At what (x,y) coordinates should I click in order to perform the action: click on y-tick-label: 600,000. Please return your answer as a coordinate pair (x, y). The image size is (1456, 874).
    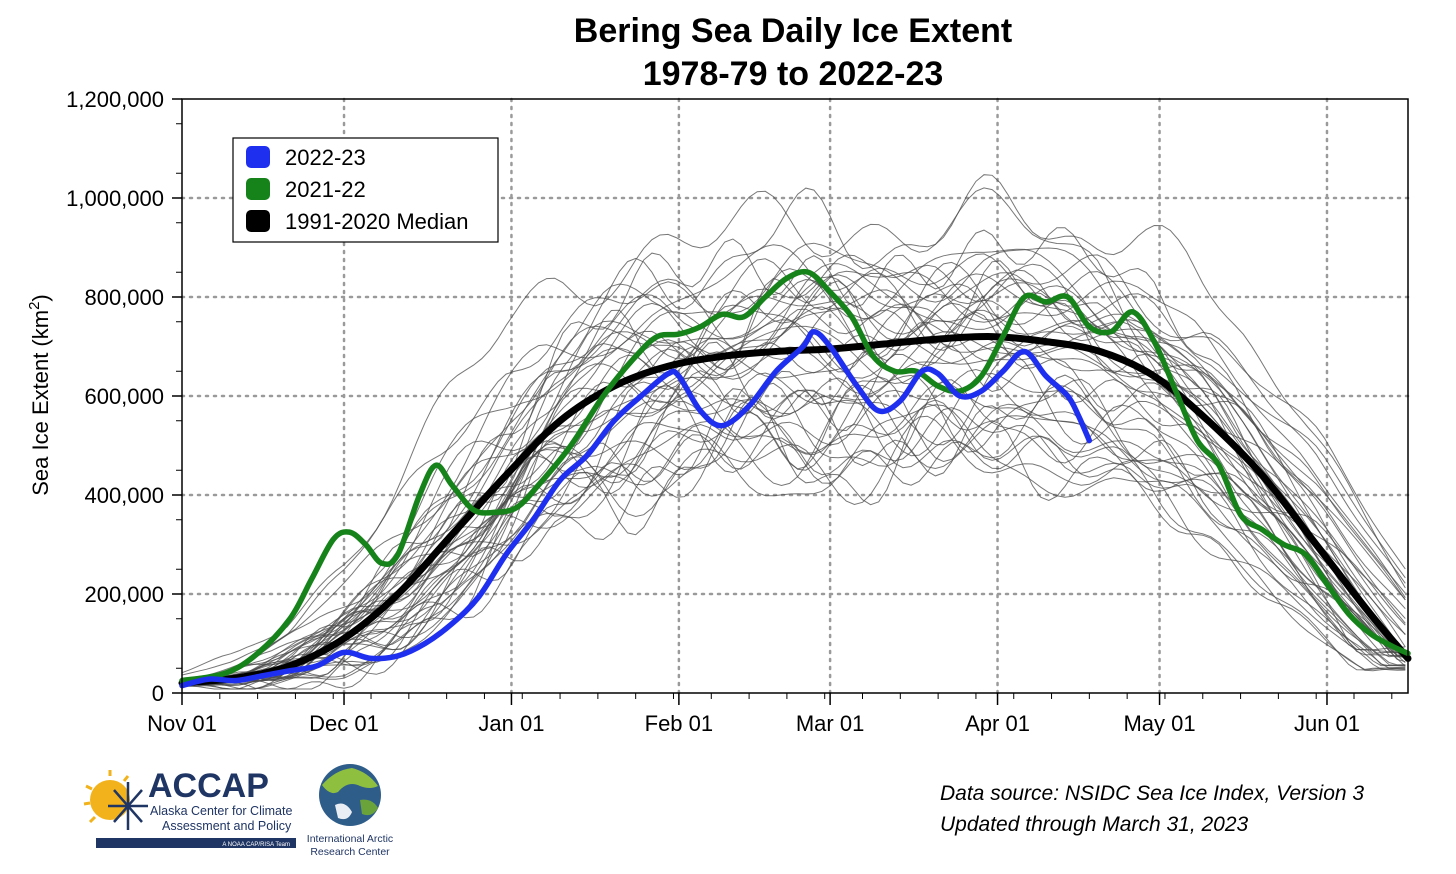
    Looking at the image, I should click on (124, 396).